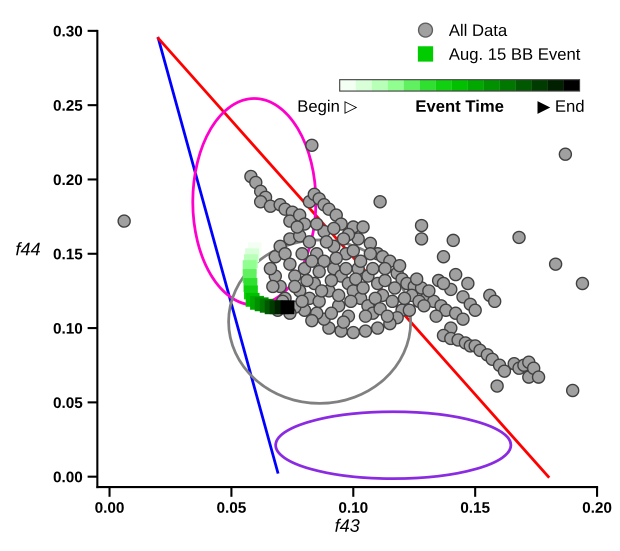 This screenshot has width=620, height=551. What do you see at coordinates (353, 507) in the screenshot?
I see `x-tick-label: 0.10` at bounding box center [353, 507].